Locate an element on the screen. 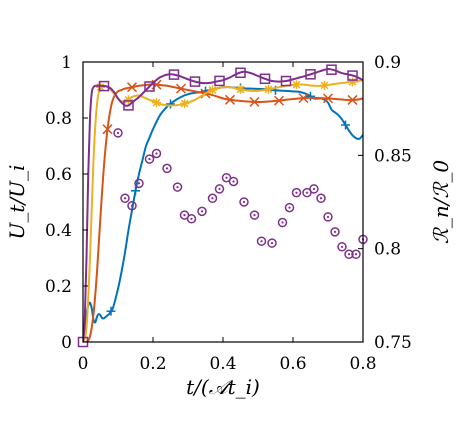 Image resolution: width=474 pixels, height=430 pixels. y-tick-label-left: 0.6 is located at coordinates (58, 175).